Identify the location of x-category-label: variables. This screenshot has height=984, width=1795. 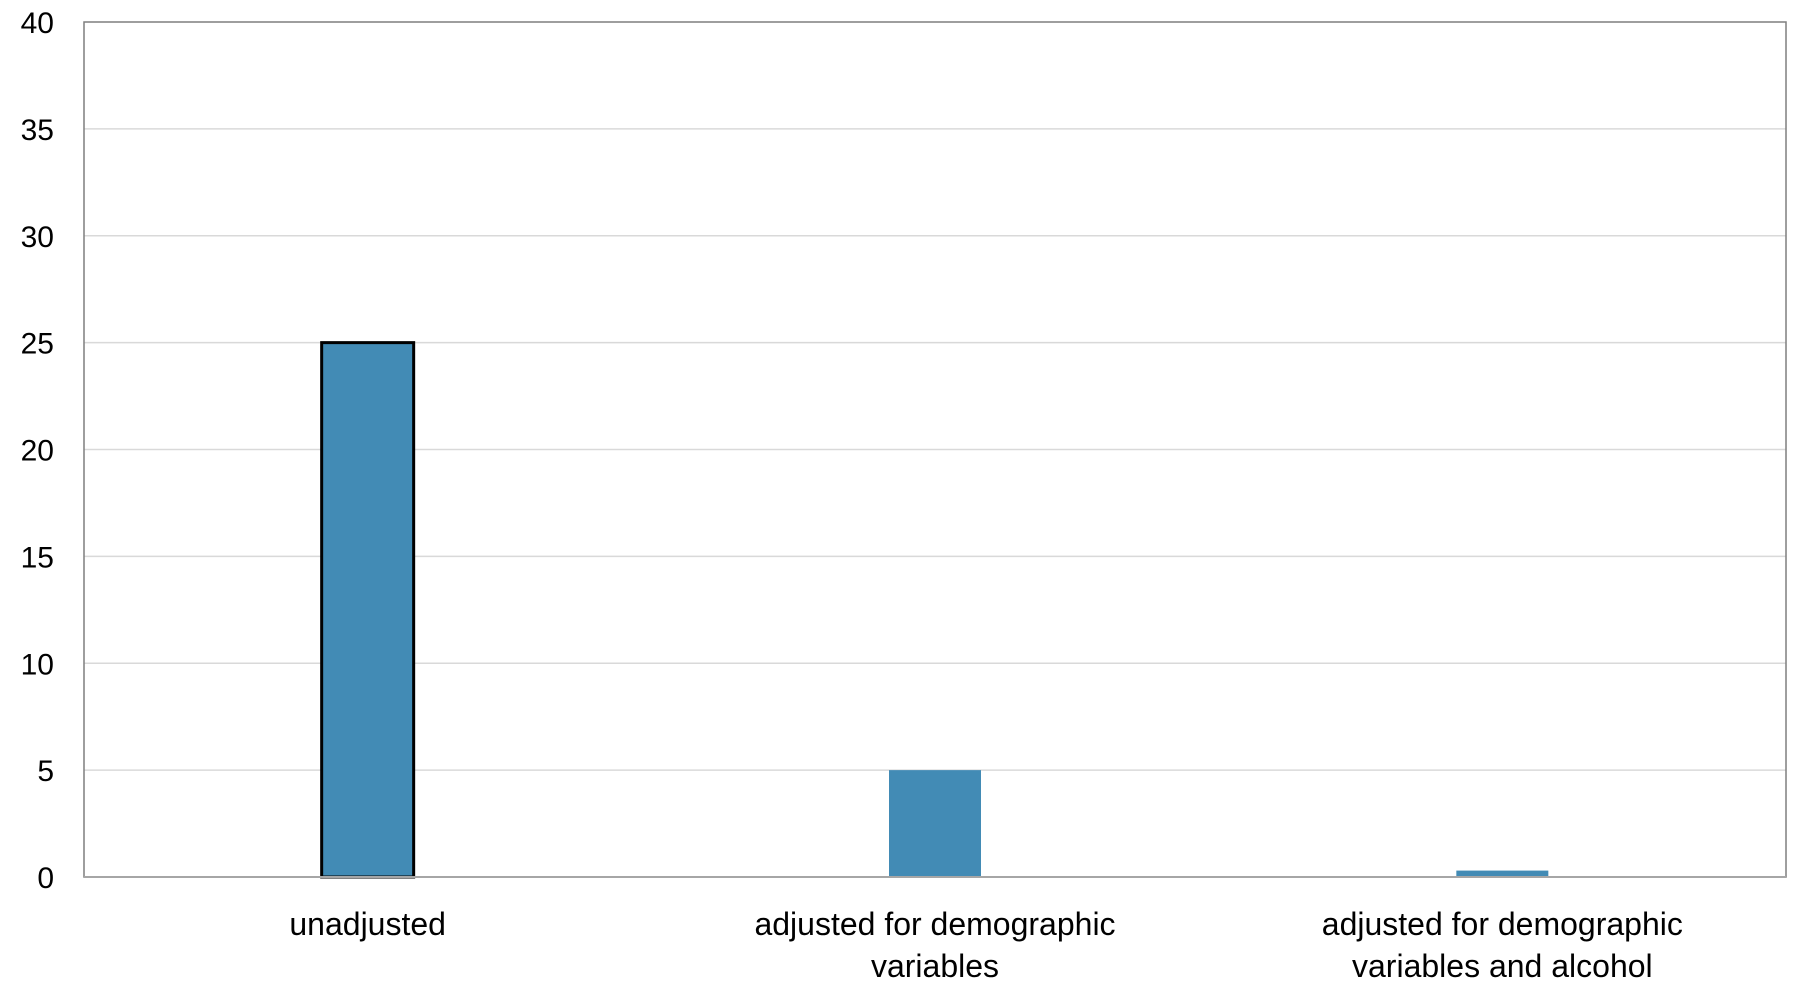
(935, 966).